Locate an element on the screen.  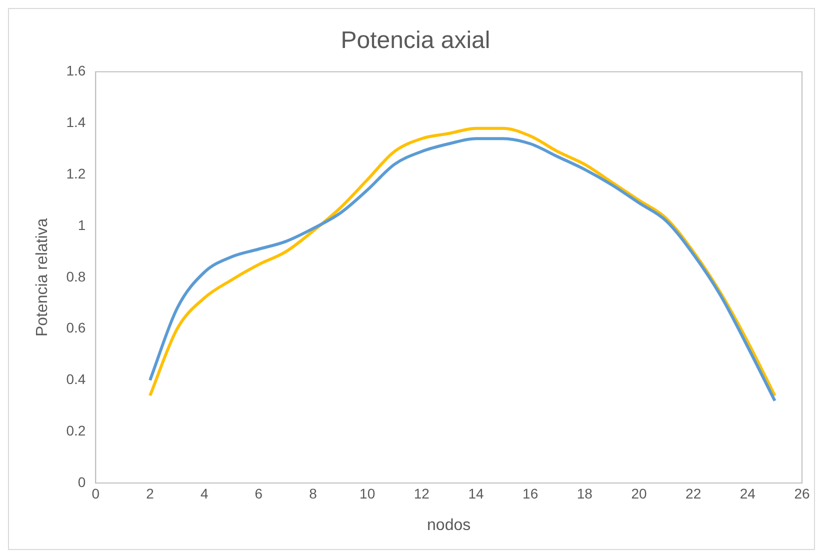
y-tick-label: 0.8 is located at coordinates (76, 276).